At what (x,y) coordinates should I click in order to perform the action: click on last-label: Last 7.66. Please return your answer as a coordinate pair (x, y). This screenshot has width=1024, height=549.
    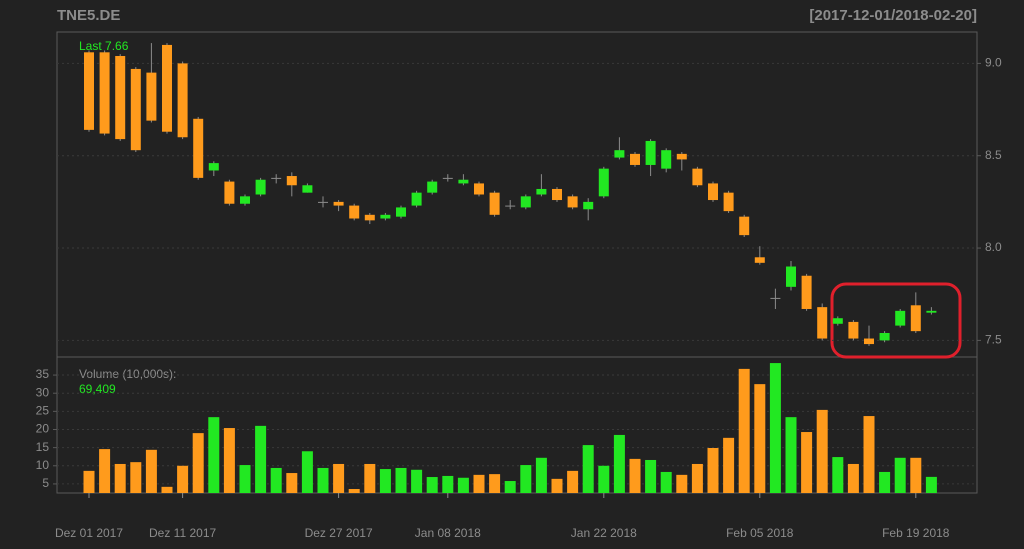
    Looking at the image, I should click on (104, 46).